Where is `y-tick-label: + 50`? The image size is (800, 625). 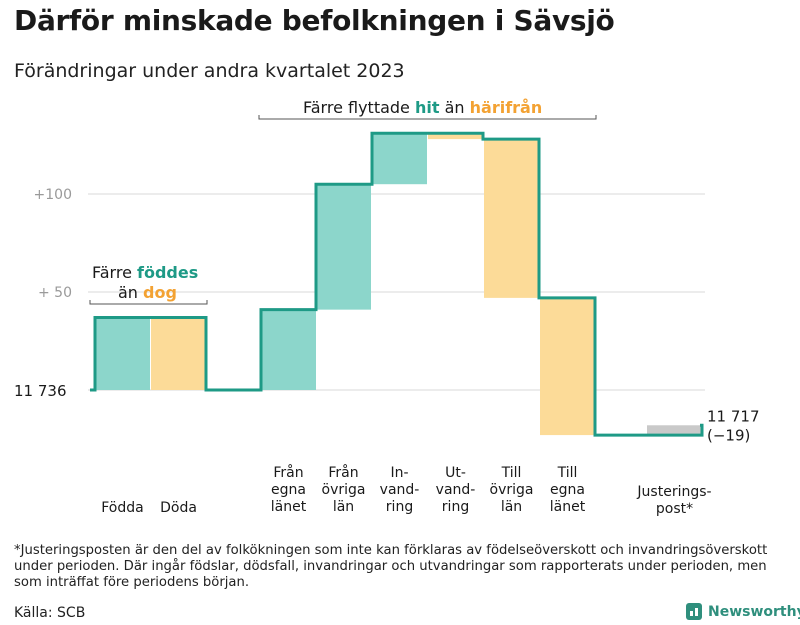 y-tick-label: + 50 is located at coordinates (55, 293).